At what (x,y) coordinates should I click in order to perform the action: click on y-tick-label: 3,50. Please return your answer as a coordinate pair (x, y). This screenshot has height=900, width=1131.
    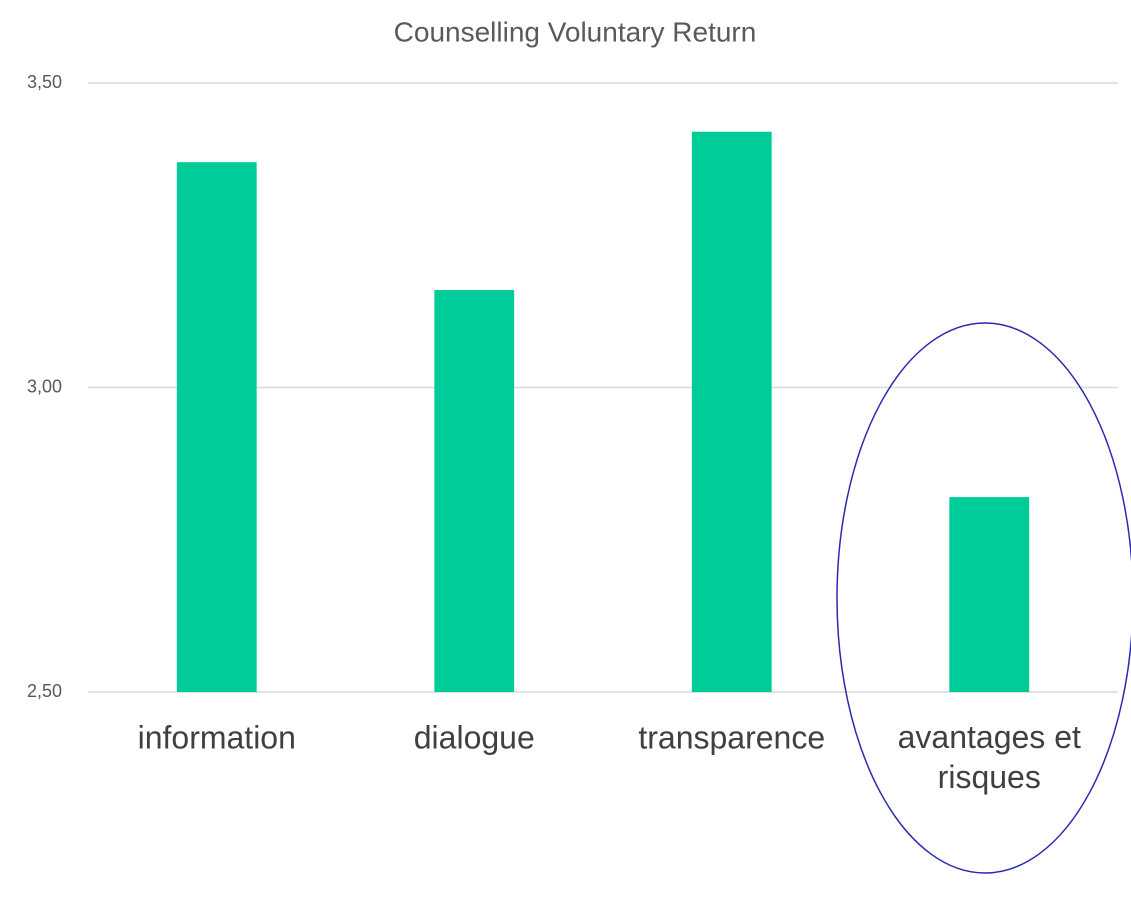
    Looking at the image, I should click on (44, 82).